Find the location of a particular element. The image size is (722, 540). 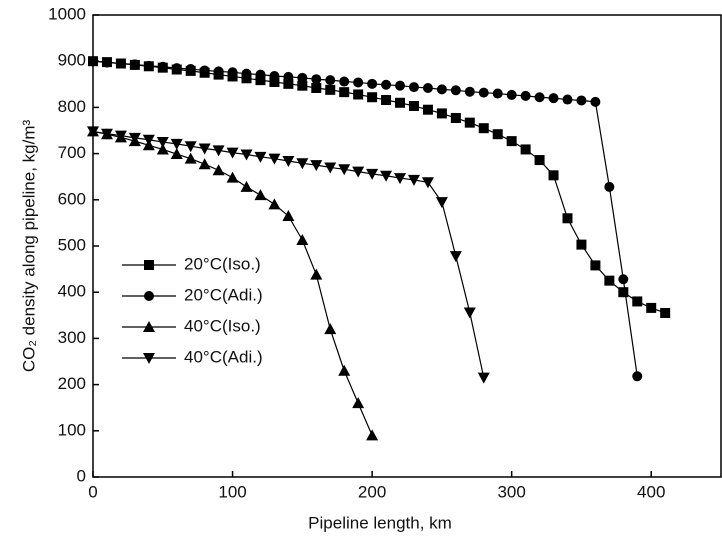

y-tick-label: 0 is located at coordinates (81, 475).